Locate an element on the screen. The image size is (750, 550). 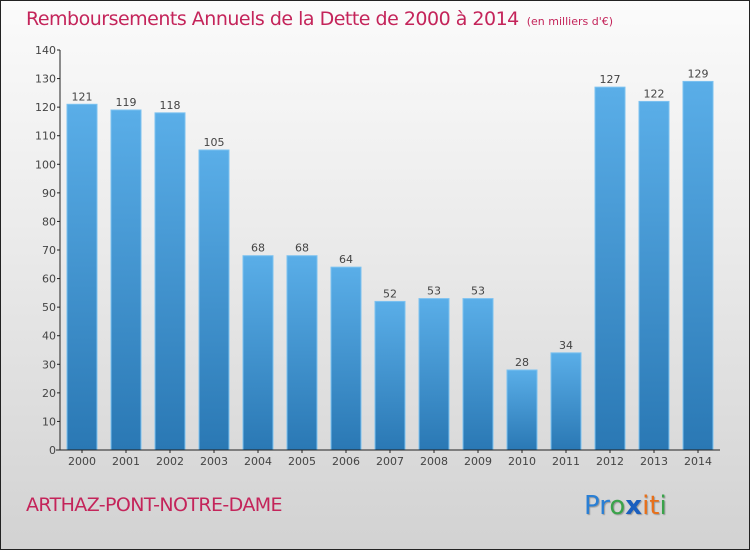
bar-2006 is located at coordinates (346, 358).